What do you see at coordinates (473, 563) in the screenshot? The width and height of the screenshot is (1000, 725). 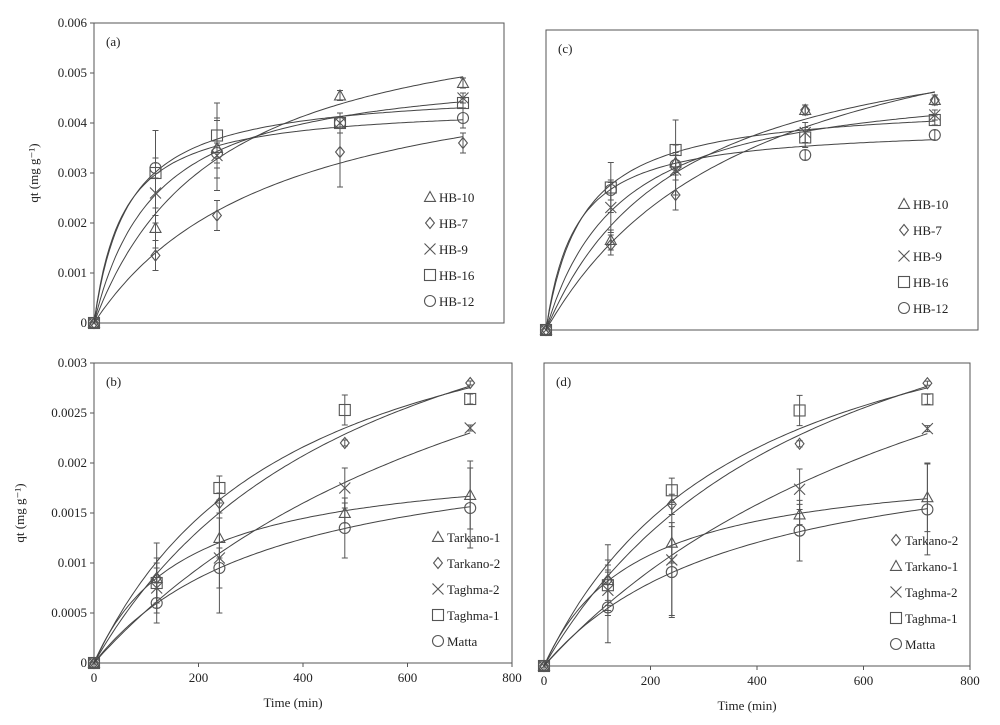 I see `legend-label: Tarkano-2` at bounding box center [473, 563].